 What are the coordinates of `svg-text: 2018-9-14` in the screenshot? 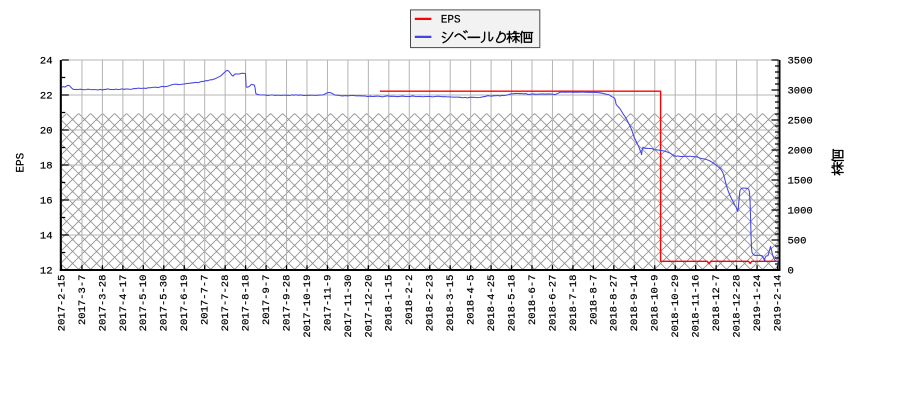 It's located at (635, 303).